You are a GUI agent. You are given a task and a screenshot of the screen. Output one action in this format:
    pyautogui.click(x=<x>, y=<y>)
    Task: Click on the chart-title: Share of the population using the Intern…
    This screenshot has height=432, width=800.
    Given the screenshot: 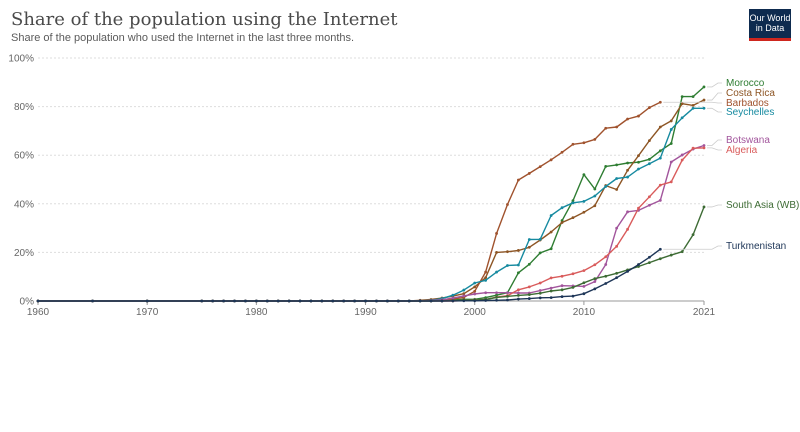 What is the action you would take?
    pyautogui.click(x=204, y=19)
    